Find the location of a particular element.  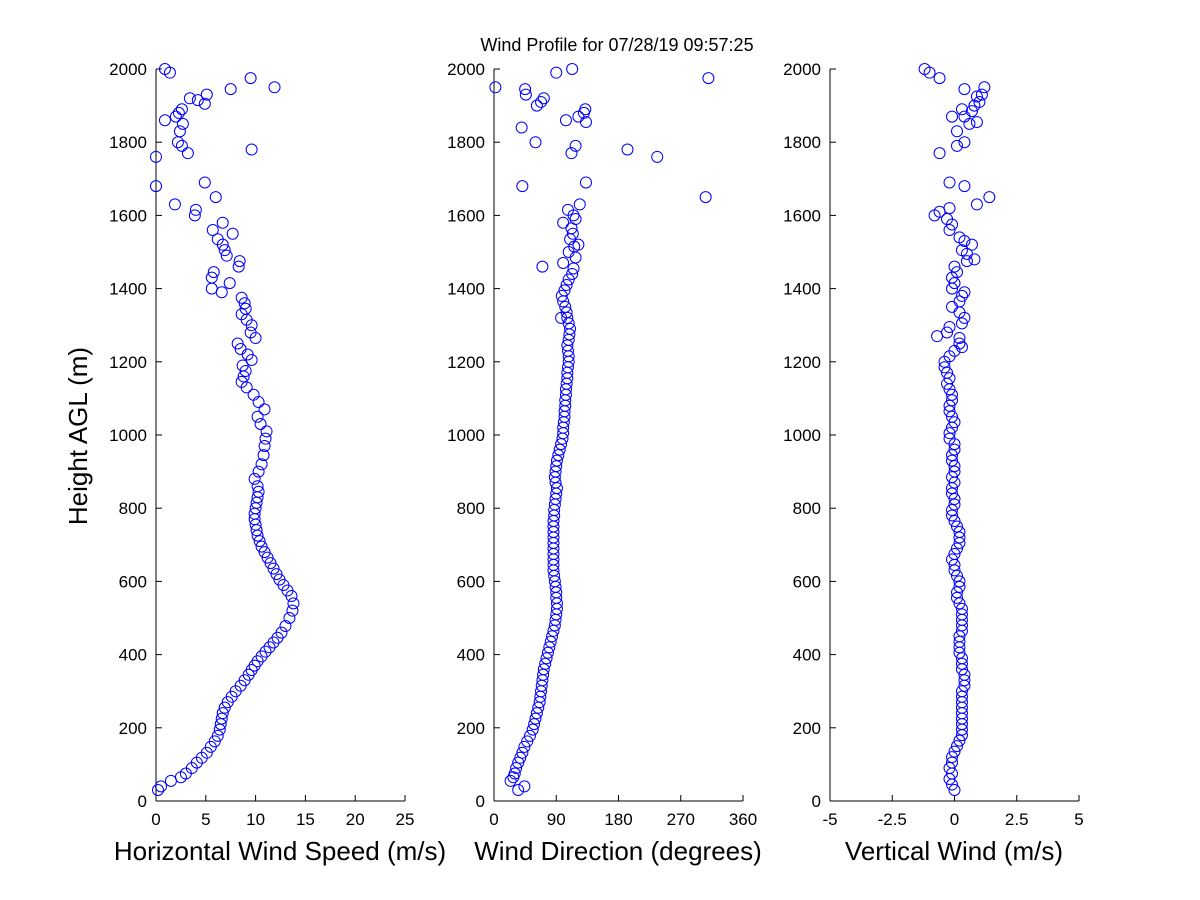

y-tick-label: 1400 is located at coordinates (802, 289).